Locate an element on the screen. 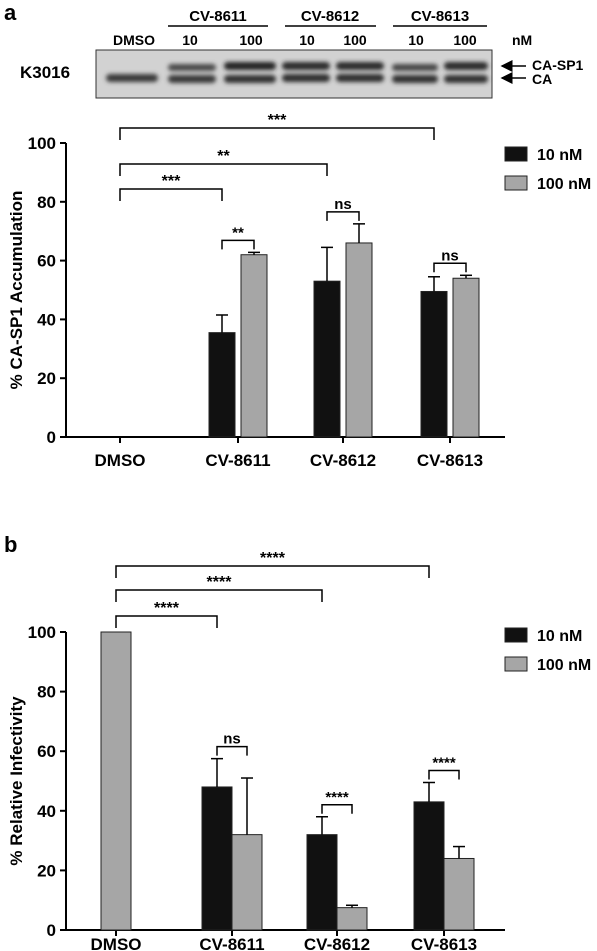  panel-a-label: a is located at coordinates (10, 12).